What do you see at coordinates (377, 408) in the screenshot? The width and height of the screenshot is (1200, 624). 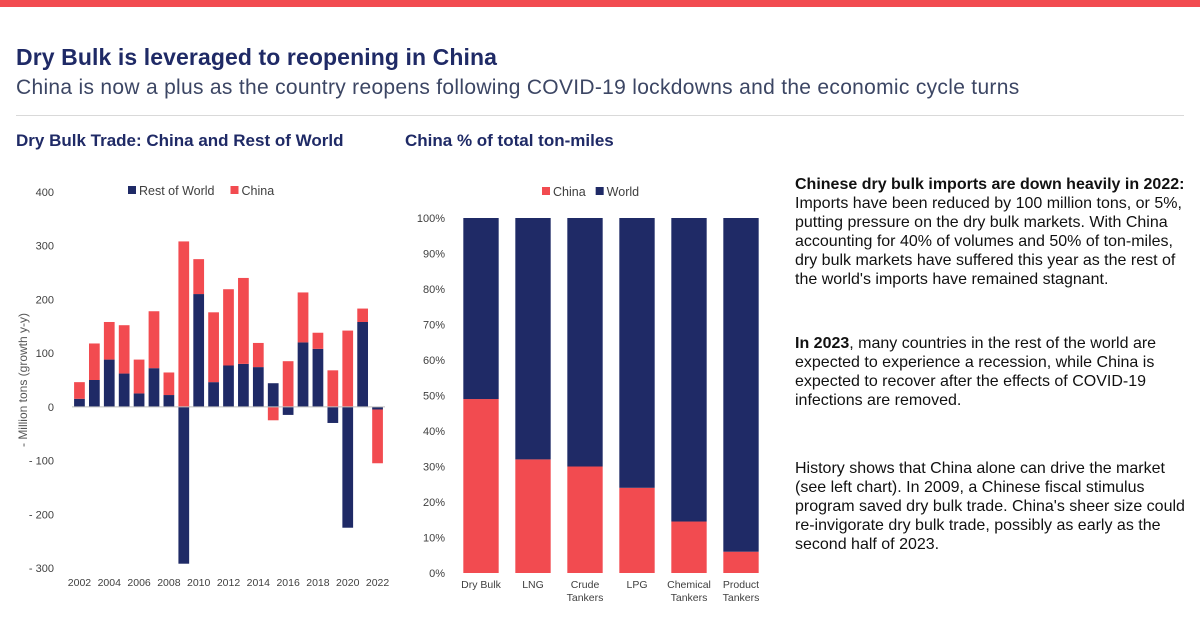 I see `bar-rest-of-world-2022` at bounding box center [377, 408].